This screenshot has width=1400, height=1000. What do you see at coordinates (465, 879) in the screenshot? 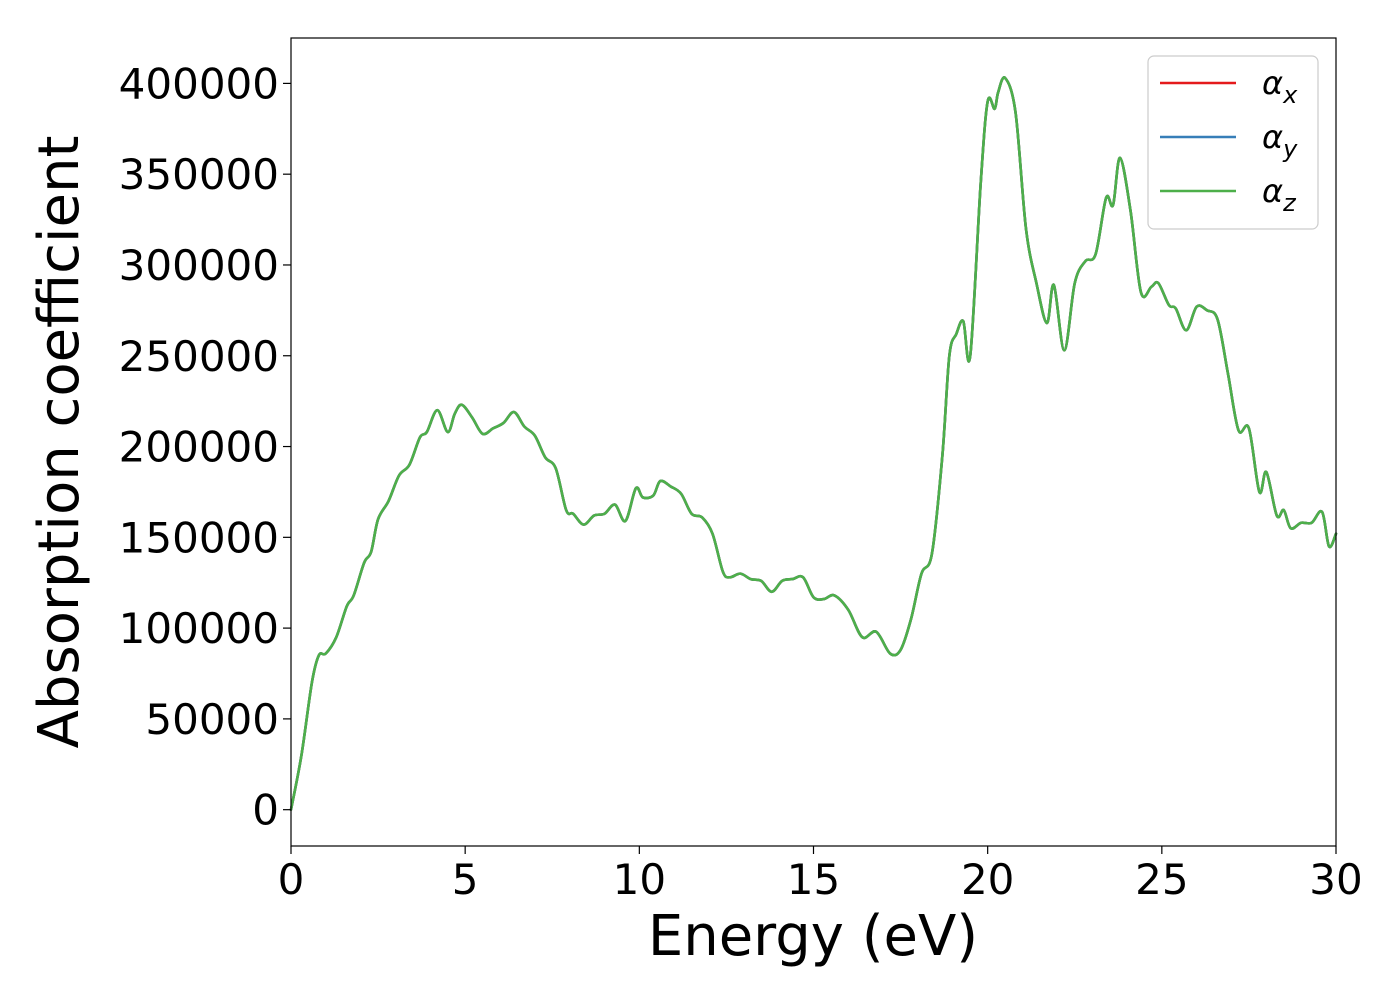
I see `x-tick-label: 5` at bounding box center [465, 879].